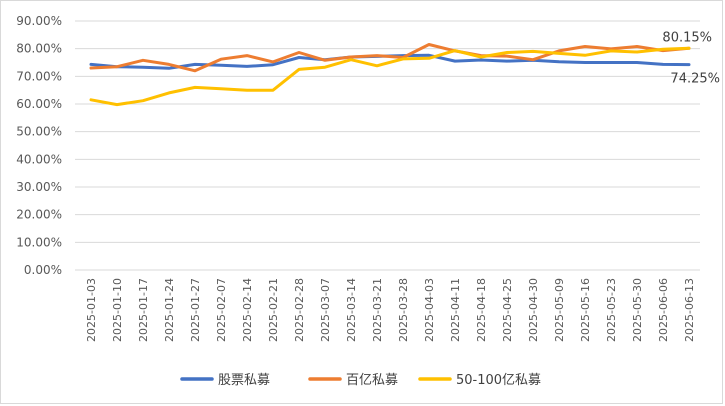 The height and width of the screenshot is (406, 725). What do you see at coordinates (39, 187) in the screenshot?
I see `y-tick-label: 30.00%` at bounding box center [39, 187].